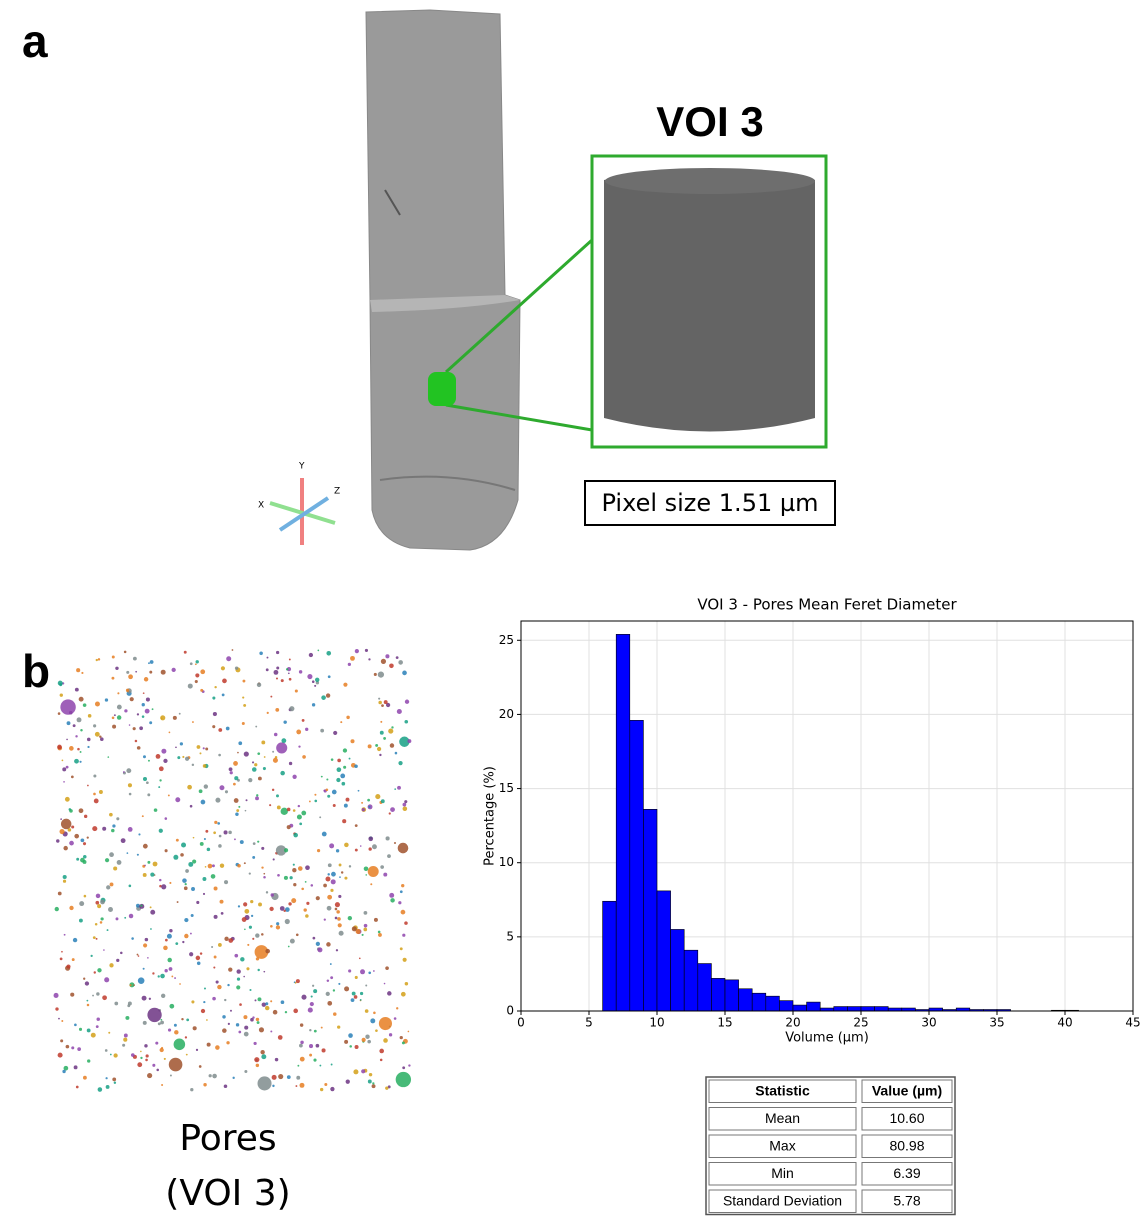 This screenshot has height=1221, width=1145. I want to click on pixel-size-box, so click(710, 503).